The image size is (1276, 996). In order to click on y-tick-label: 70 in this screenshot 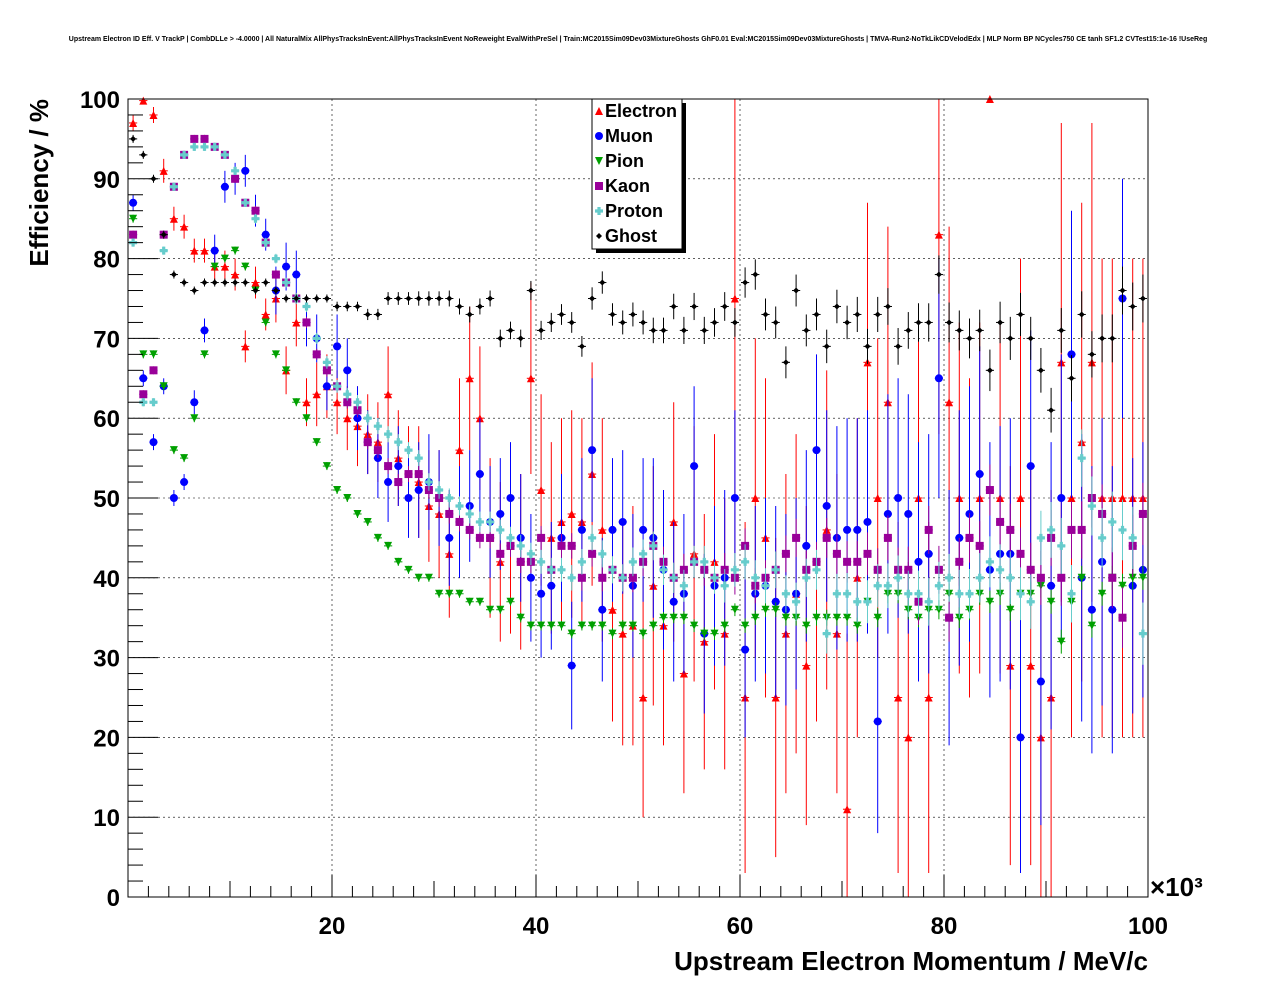, I will do `click(106, 339)`.